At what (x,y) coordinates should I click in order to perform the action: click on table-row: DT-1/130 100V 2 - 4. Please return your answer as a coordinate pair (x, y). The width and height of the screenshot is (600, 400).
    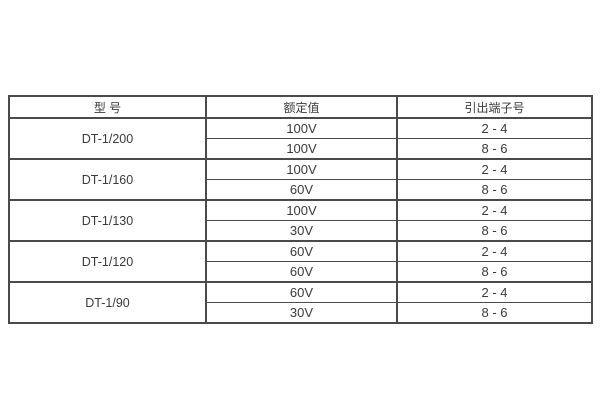
    Looking at the image, I should click on (300, 220).